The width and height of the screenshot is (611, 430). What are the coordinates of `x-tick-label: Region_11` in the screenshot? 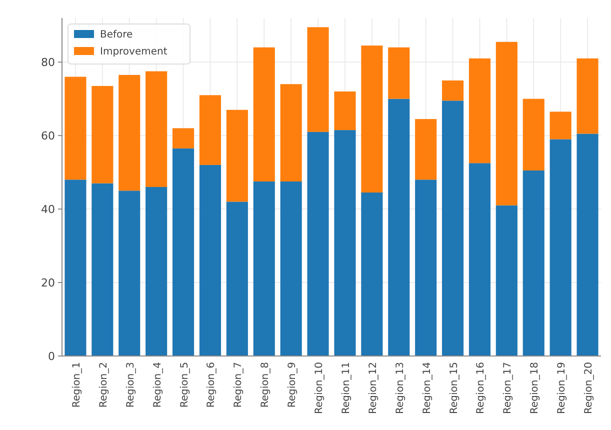 It's located at (346, 388).